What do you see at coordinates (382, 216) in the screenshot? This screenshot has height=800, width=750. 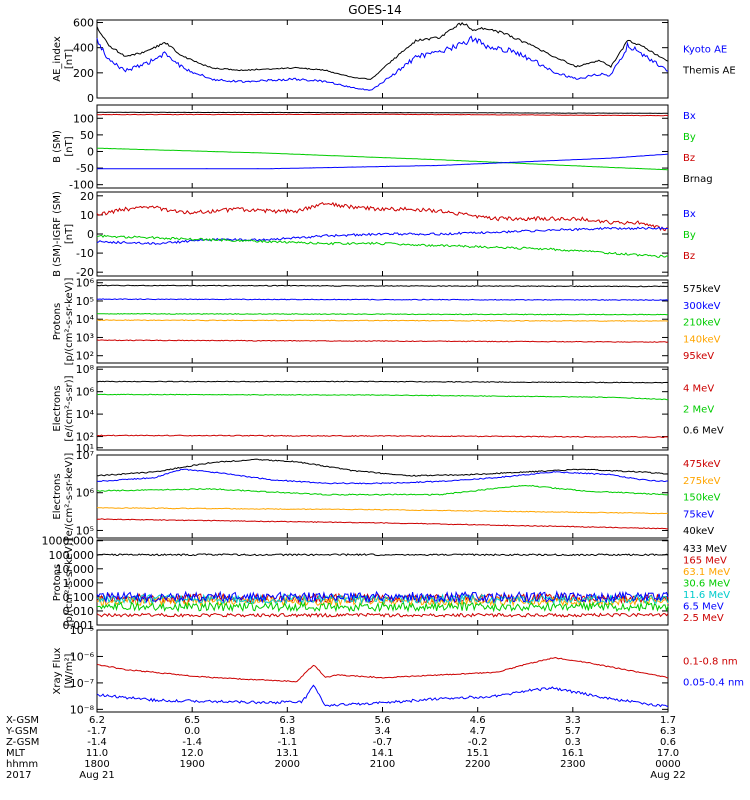 I see `series-line-bz` at bounding box center [382, 216].